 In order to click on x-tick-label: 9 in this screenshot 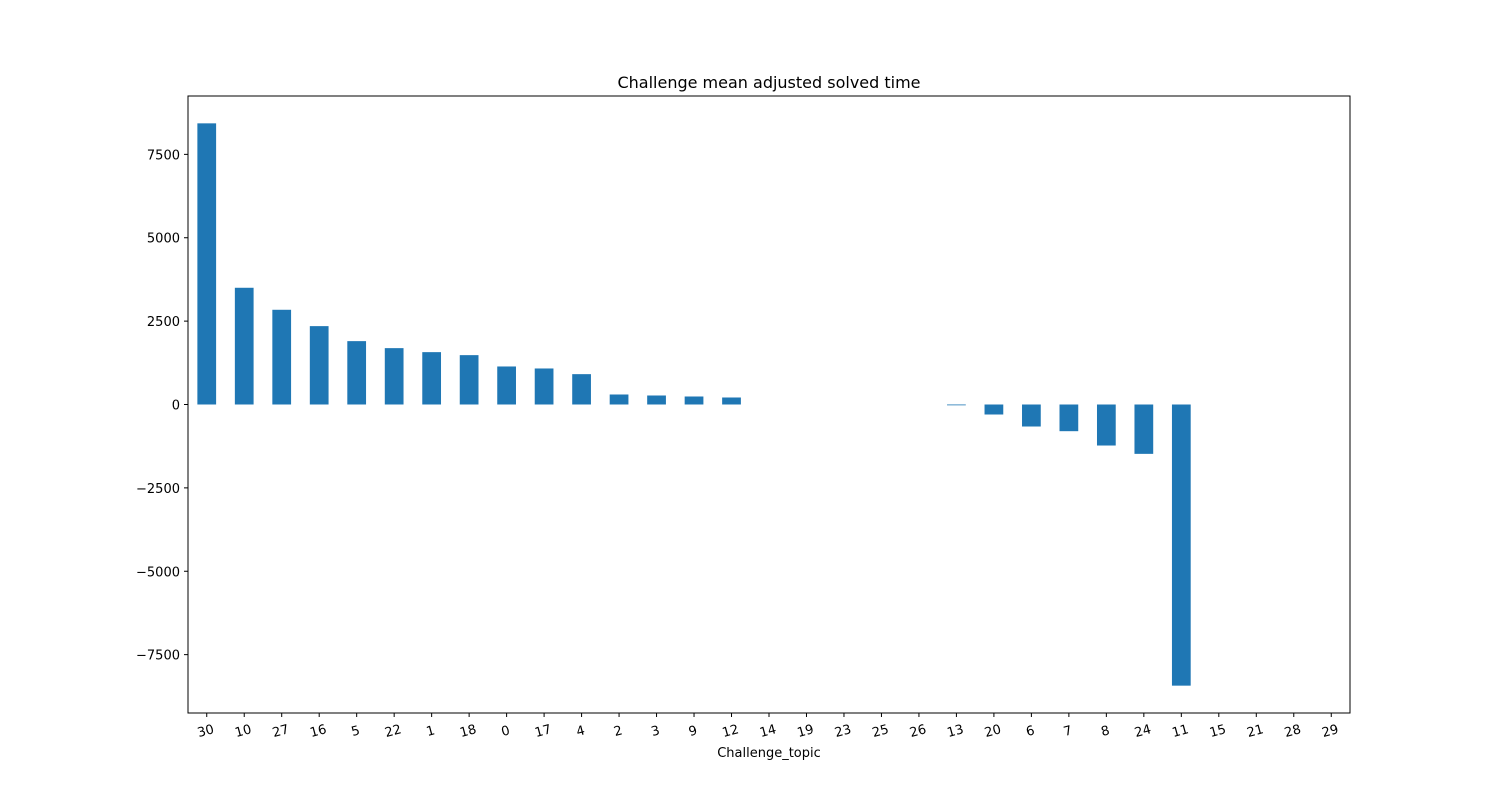, I will do `click(693, 731)`.